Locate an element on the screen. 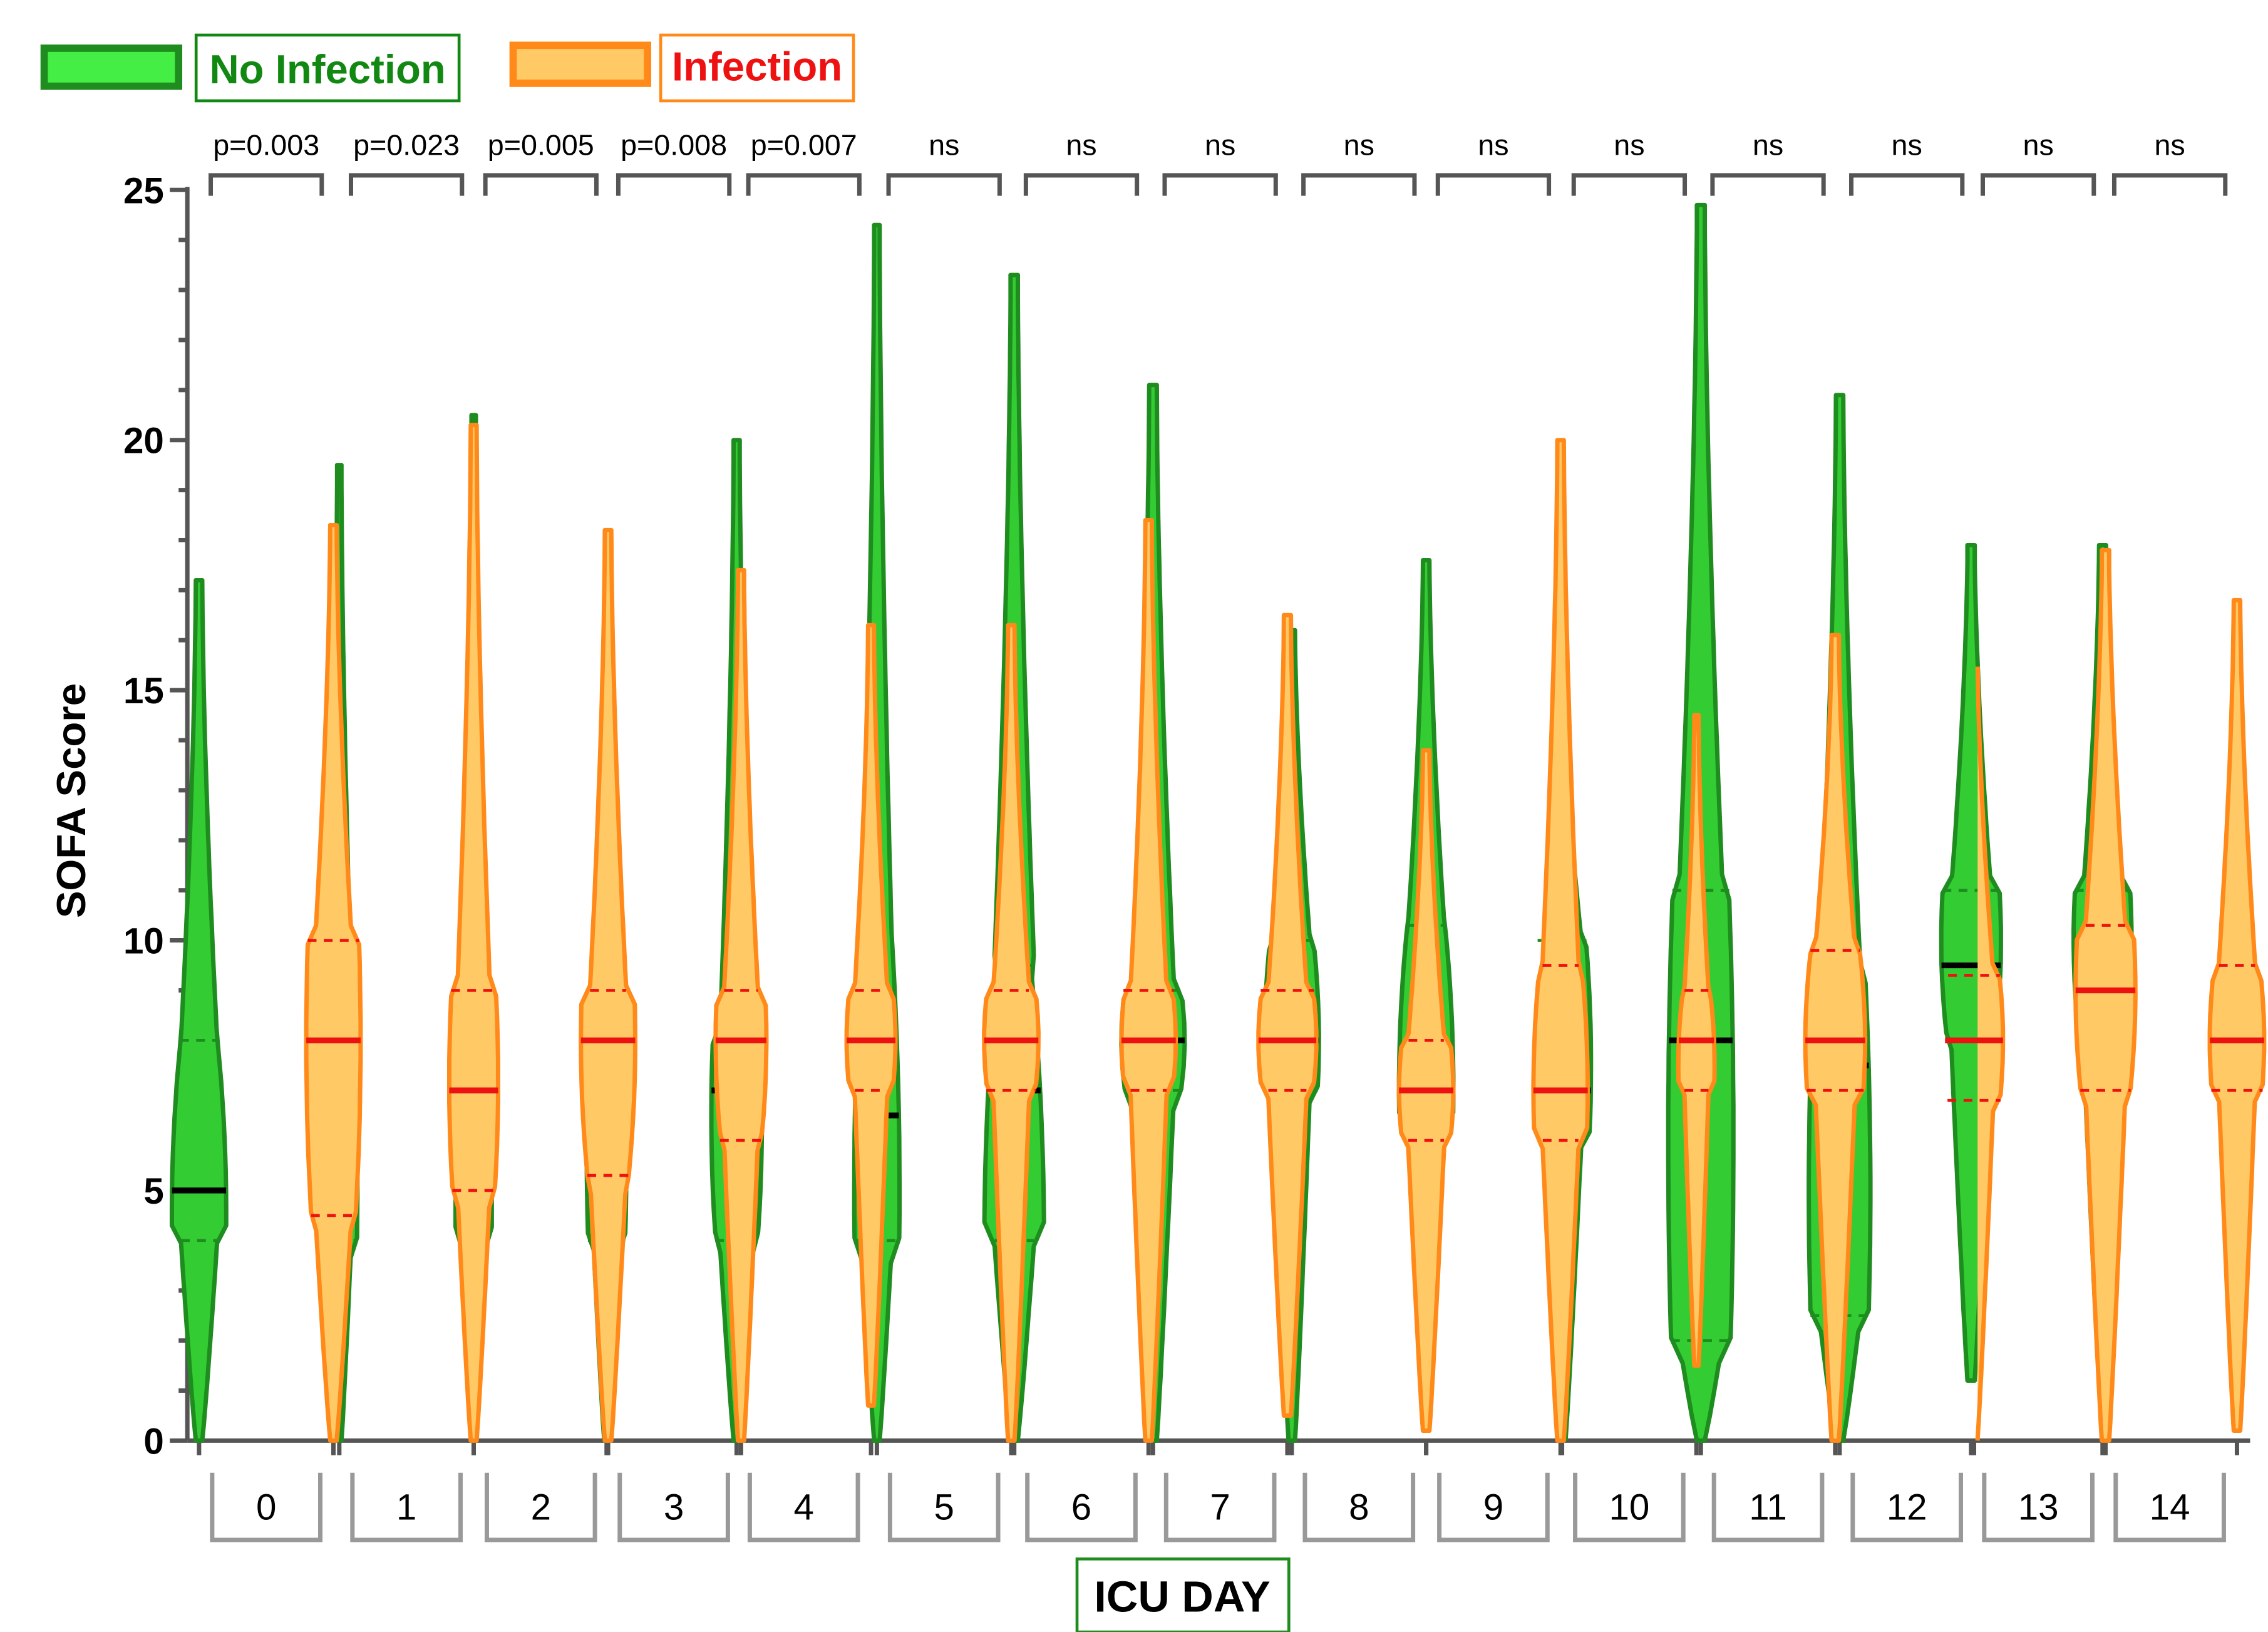  day-label-8: 8 is located at coordinates (1359, 1507).